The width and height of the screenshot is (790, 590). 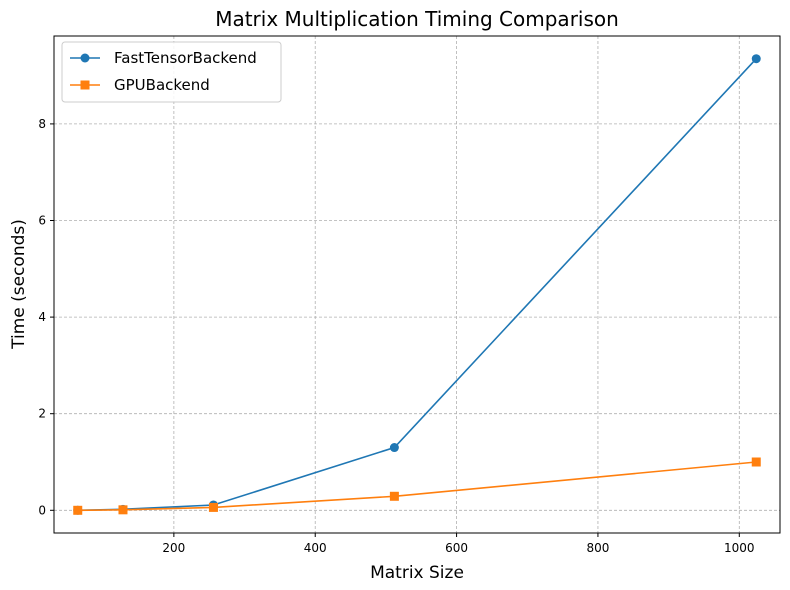 I want to click on y-tick-label: 8, so click(x=42, y=124).